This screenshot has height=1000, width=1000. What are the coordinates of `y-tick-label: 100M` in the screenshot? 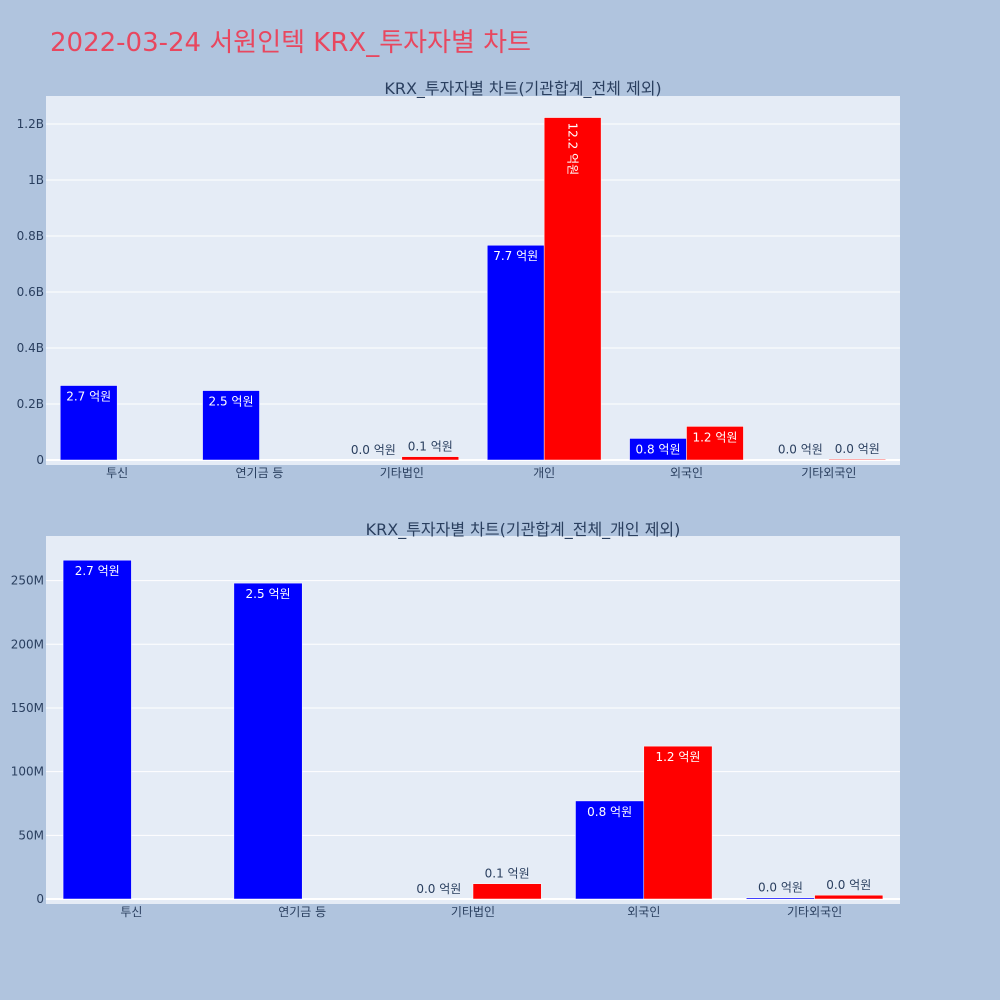 It's located at (27, 772).